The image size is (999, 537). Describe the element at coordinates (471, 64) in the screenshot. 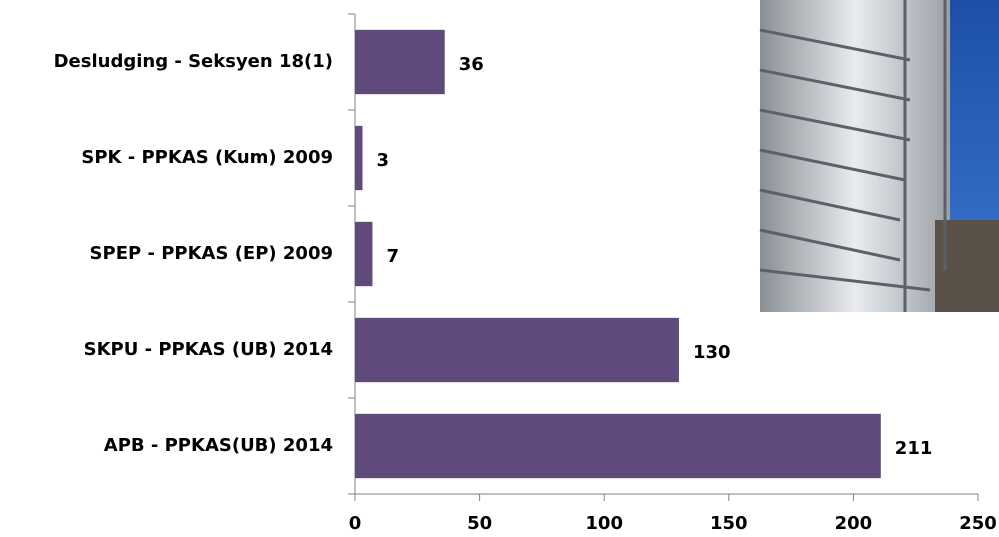

I see `data-label: 36` at that location.